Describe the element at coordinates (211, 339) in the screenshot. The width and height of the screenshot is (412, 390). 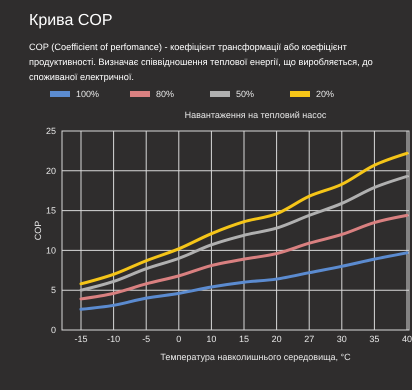
I see `x-tick-label: 10` at that location.